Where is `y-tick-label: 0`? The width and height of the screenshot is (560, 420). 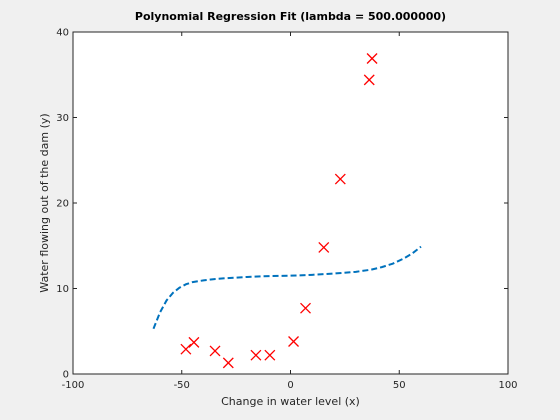
y-tick-label: 0 is located at coordinates (66, 375).